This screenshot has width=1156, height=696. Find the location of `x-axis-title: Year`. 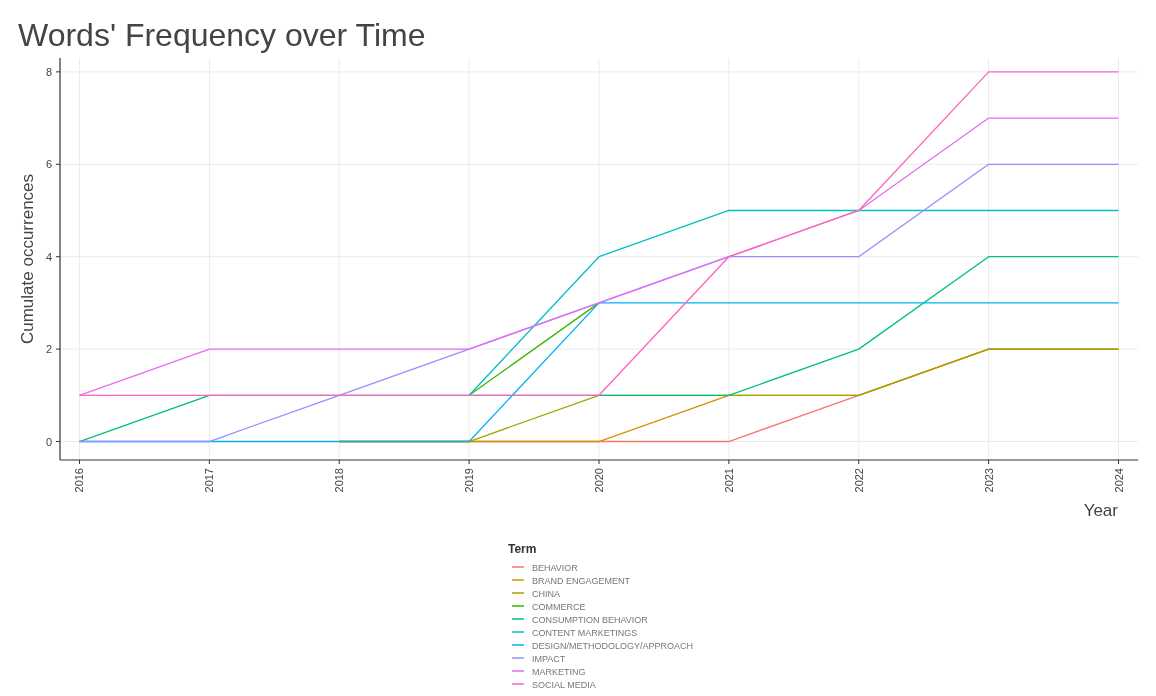

x-axis-title: Year is located at coordinates (1101, 510).